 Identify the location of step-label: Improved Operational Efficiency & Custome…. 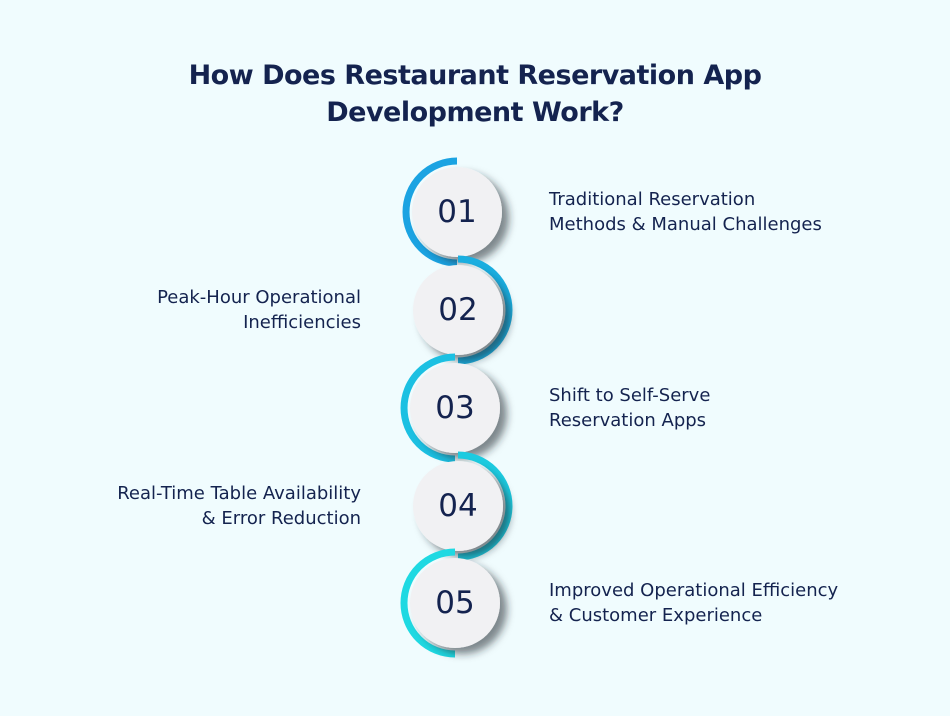
(693, 603).